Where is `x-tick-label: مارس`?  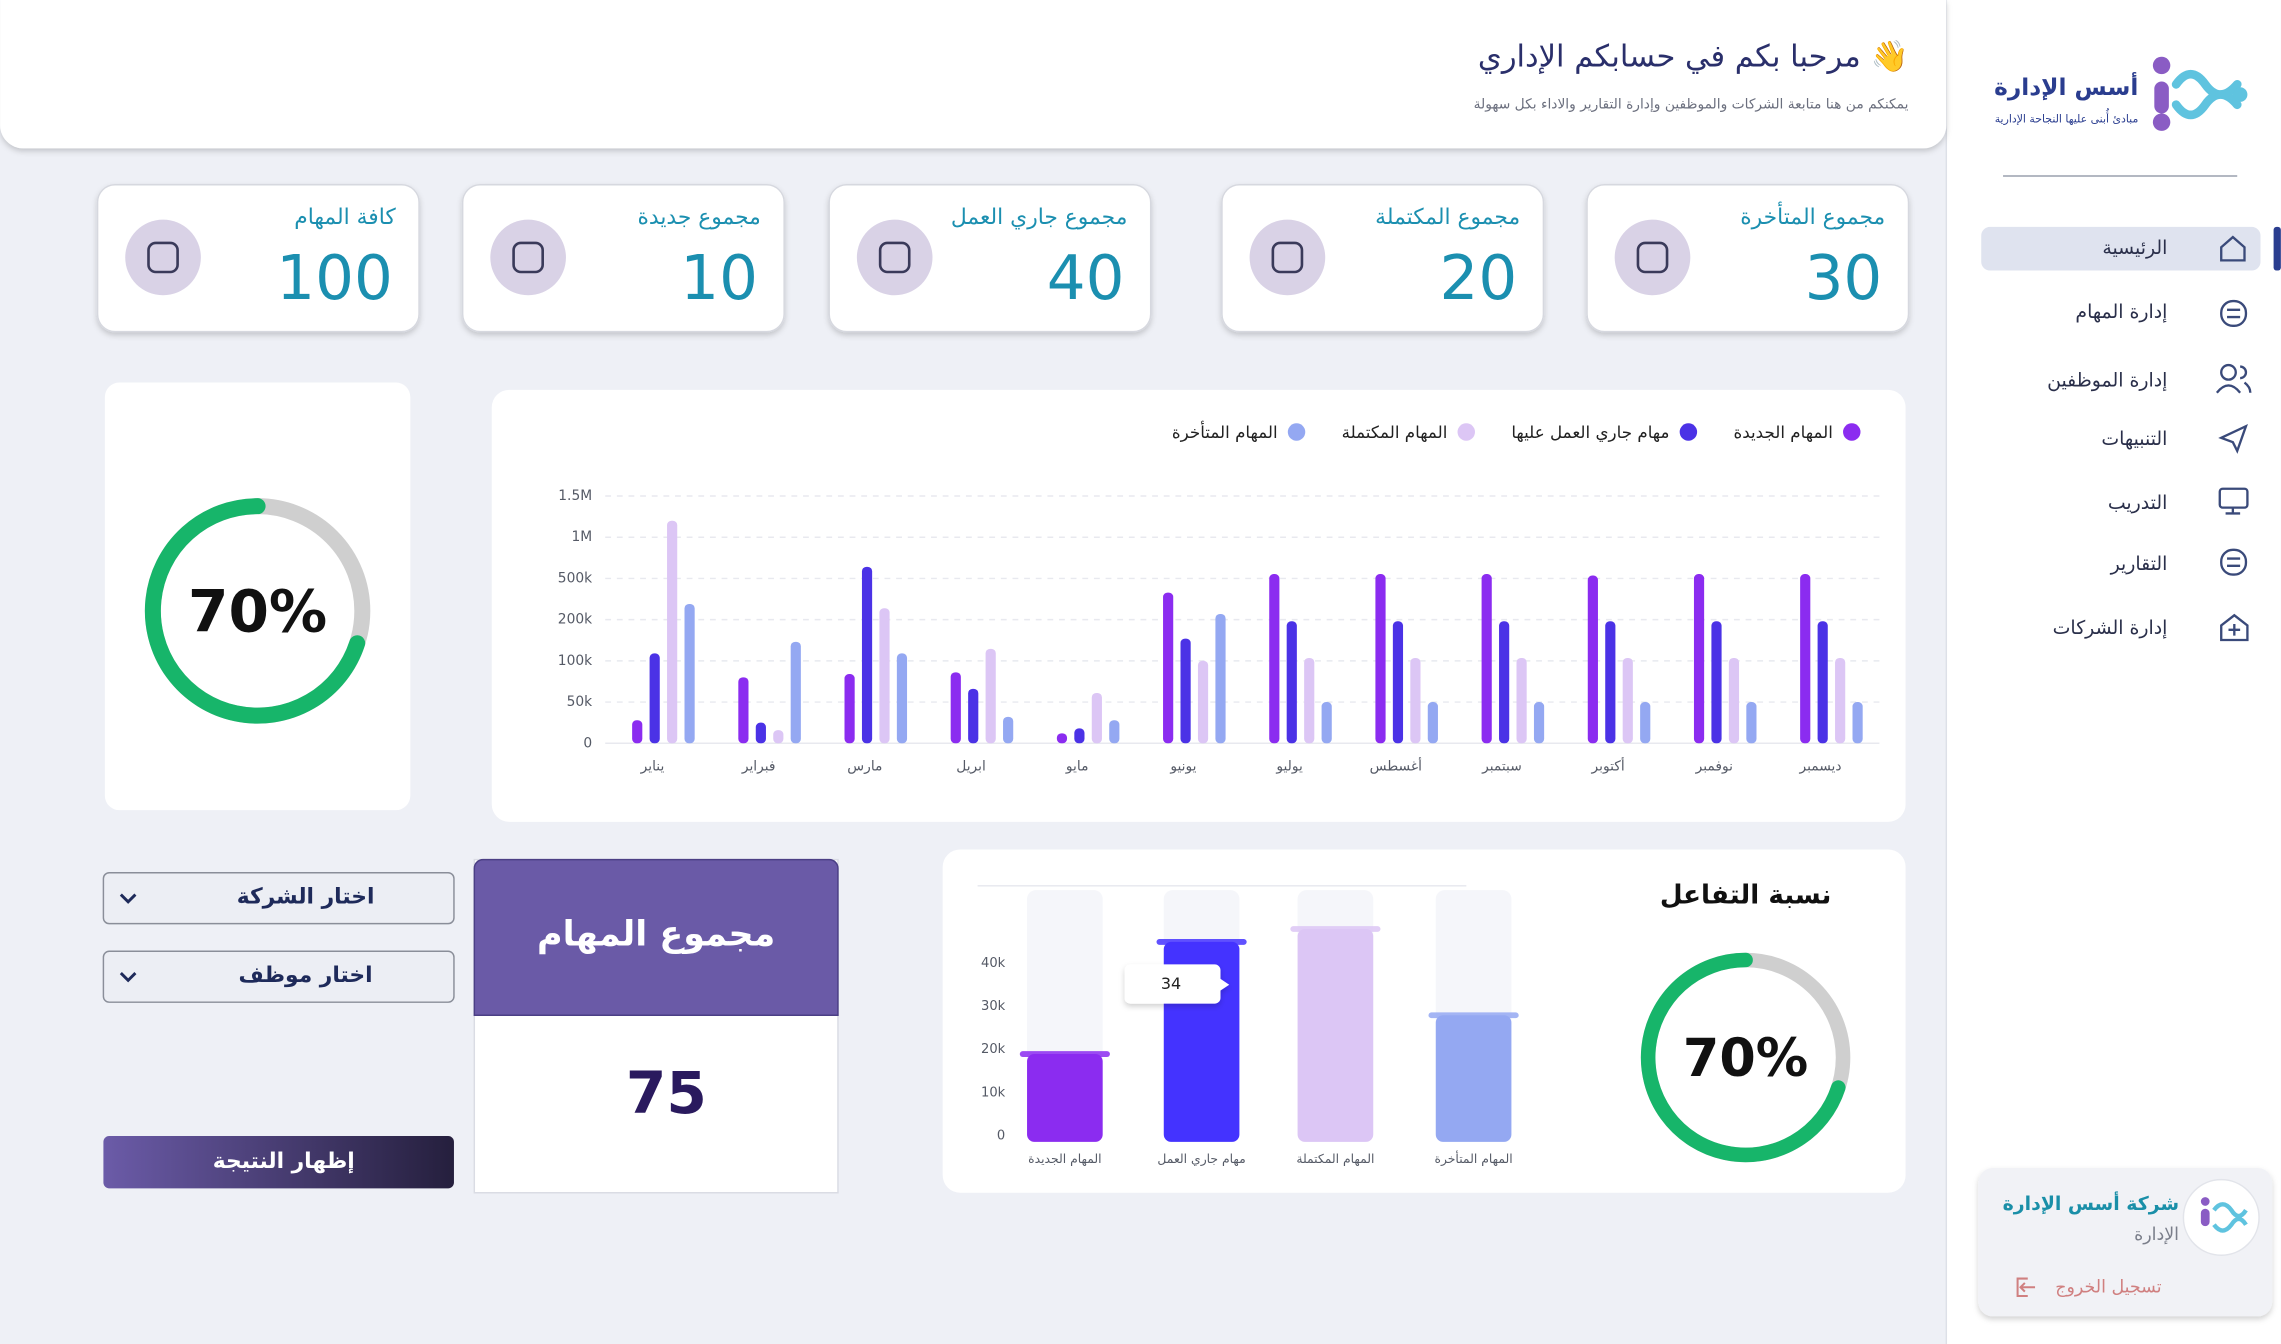 x-tick-label: مارس is located at coordinates (864, 767).